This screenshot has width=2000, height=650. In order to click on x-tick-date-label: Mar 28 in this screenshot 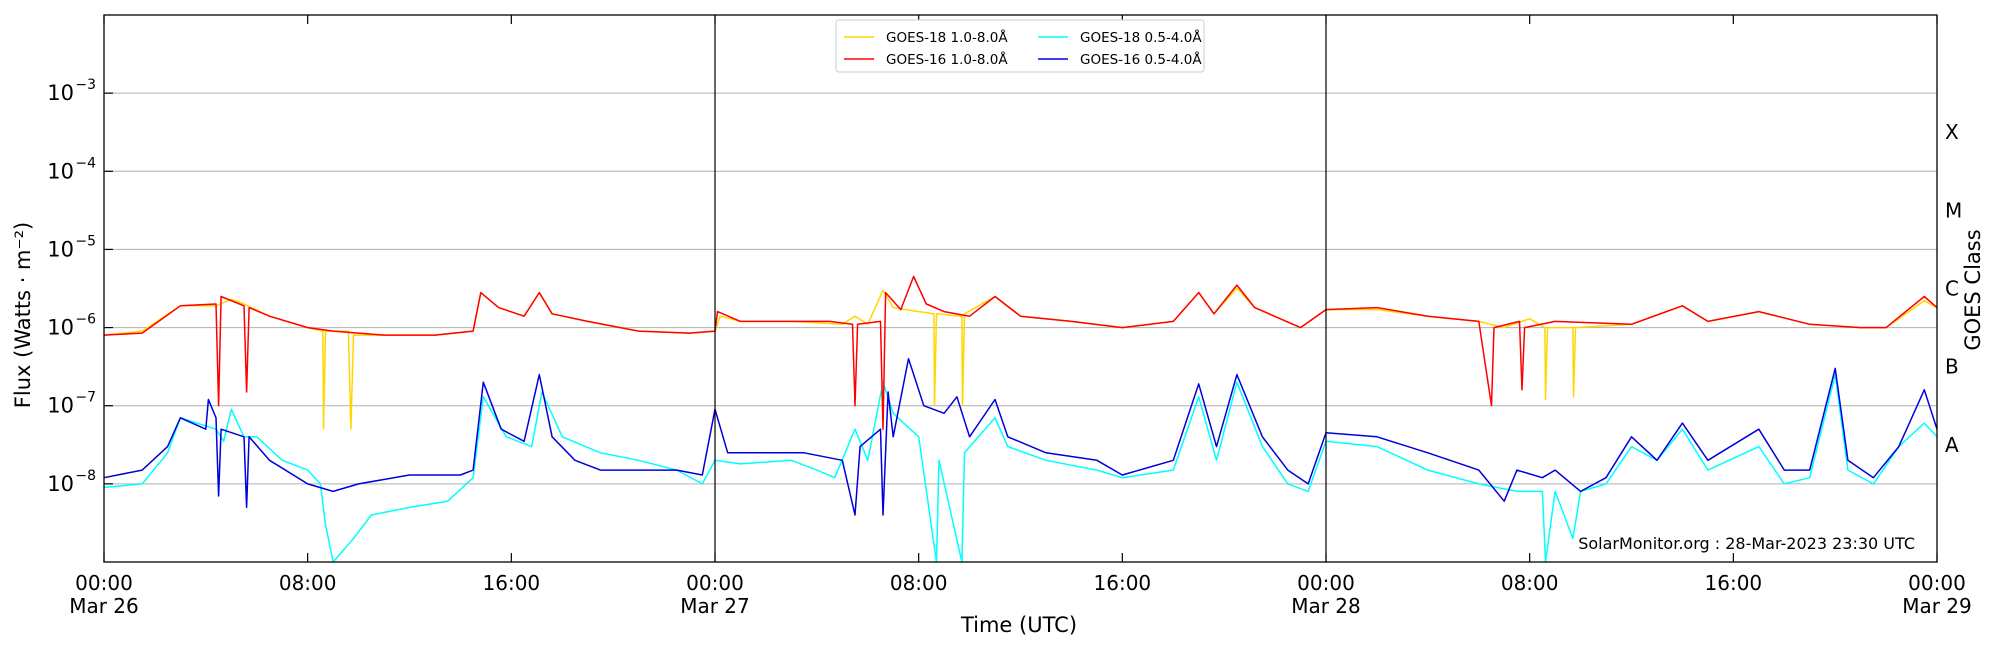, I will do `click(1326, 606)`.